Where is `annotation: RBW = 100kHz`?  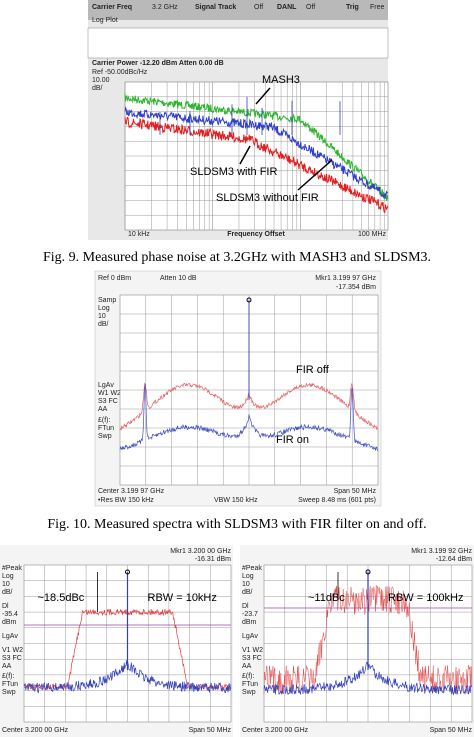 annotation: RBW = 100kHz is located at coordinates (426, 598).